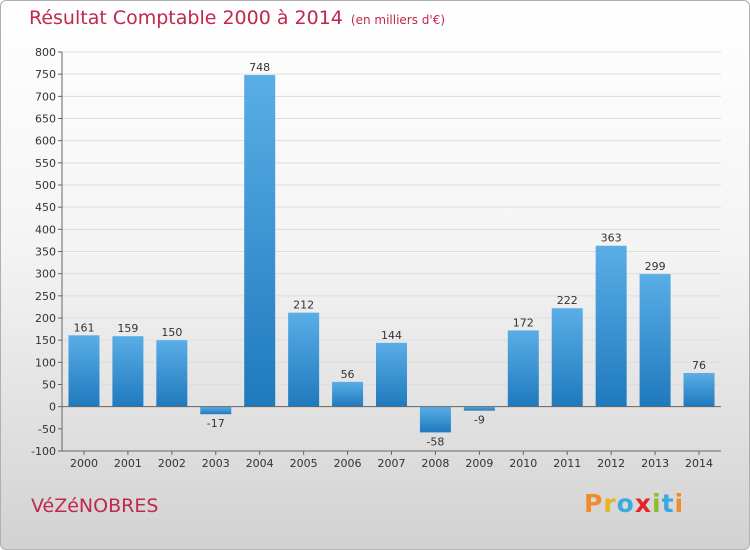  Describe the element at coordinates (304, 463) in the screenshot. I see `x-tick-label-2005: 2005` at that location.